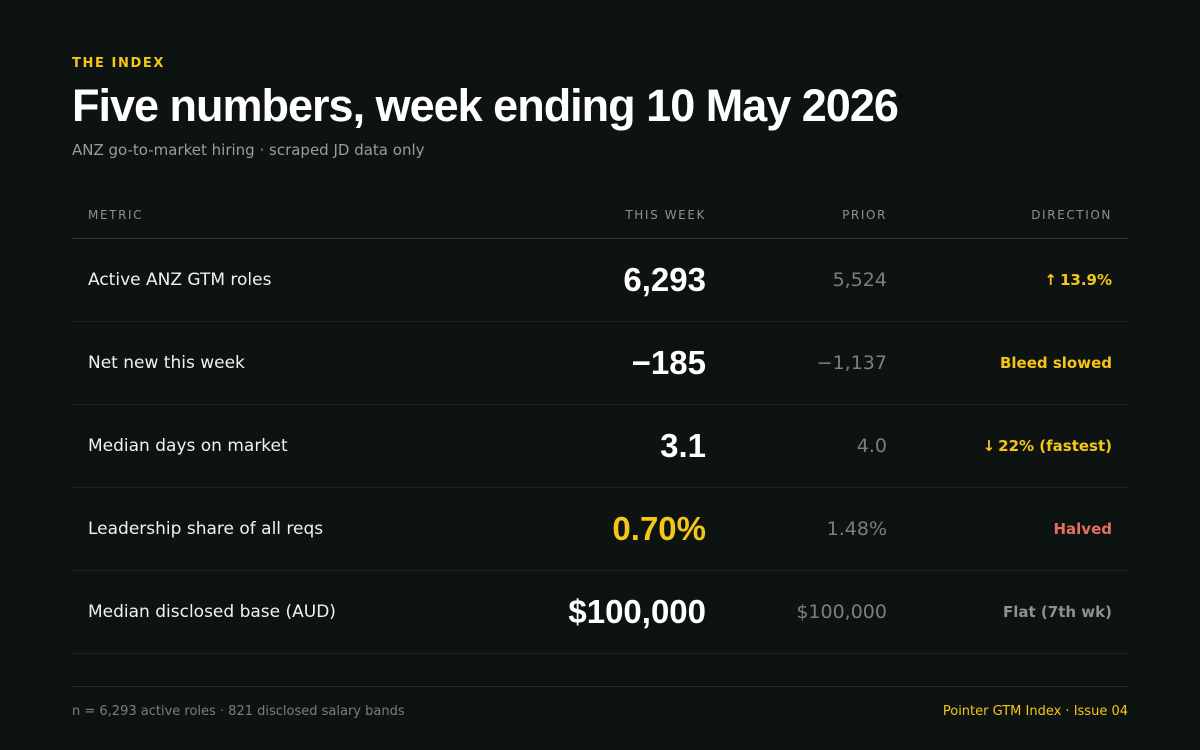  Describe the element at coordinates (1055, 446) in the screenshot. I see `direction-text: 22% (fastest)` at that location.